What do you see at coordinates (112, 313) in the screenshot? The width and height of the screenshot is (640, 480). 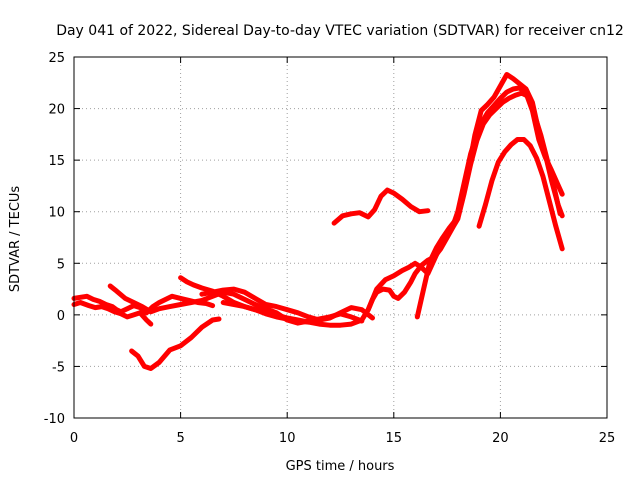 I see `series-line-satellite-b` at bounding box center [112, 313].